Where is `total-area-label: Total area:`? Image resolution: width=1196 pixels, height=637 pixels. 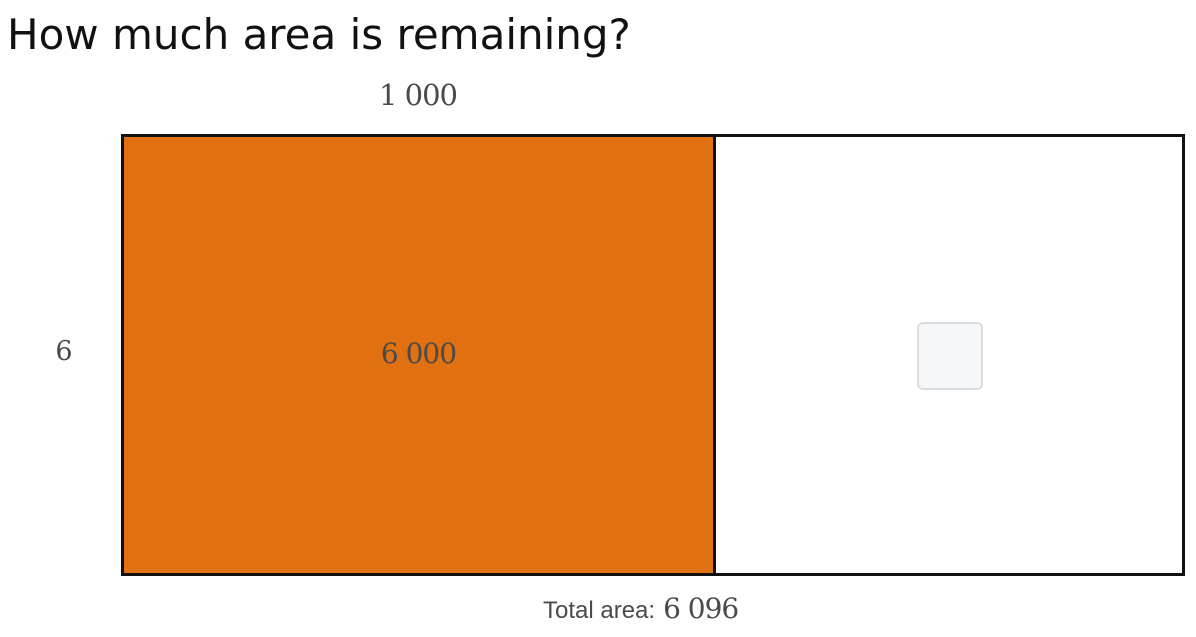
total-area-label: Total area: is located at coordinates (599, 610).